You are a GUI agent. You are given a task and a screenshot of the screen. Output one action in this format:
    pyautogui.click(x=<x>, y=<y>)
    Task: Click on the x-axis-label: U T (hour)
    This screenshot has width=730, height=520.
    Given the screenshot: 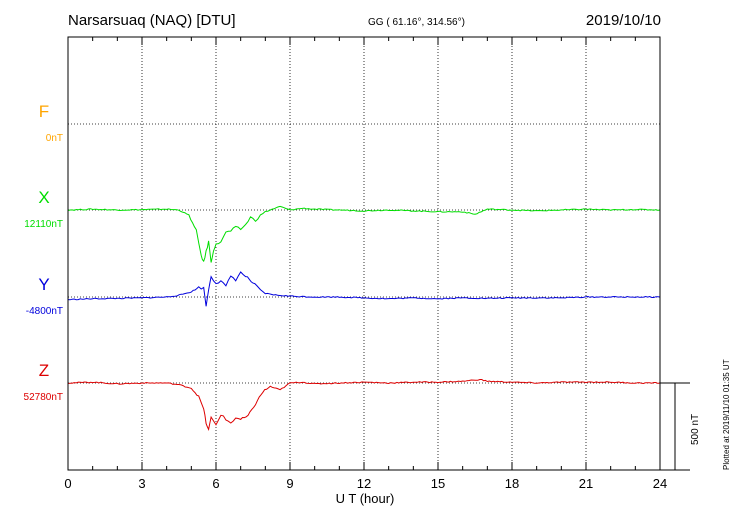 What is the action you would take?
    pyautogui.click(x=365, y=498)
    